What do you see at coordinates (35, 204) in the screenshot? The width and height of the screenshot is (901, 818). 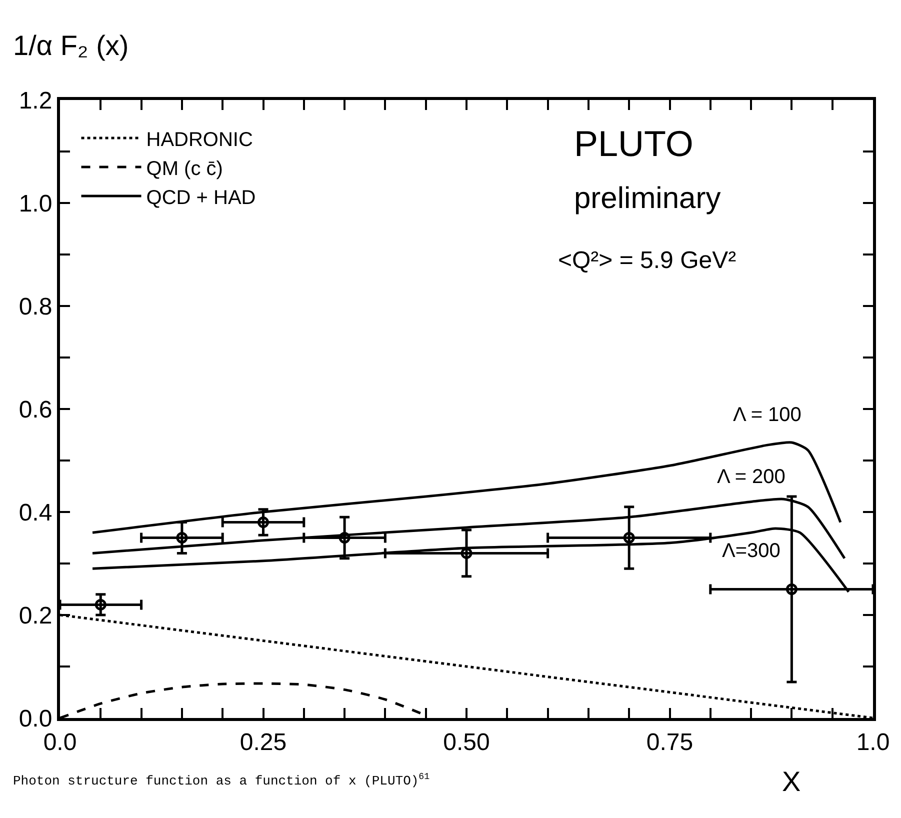 I see `y-tick-label: 1.0` at bounding box center [35, 204].